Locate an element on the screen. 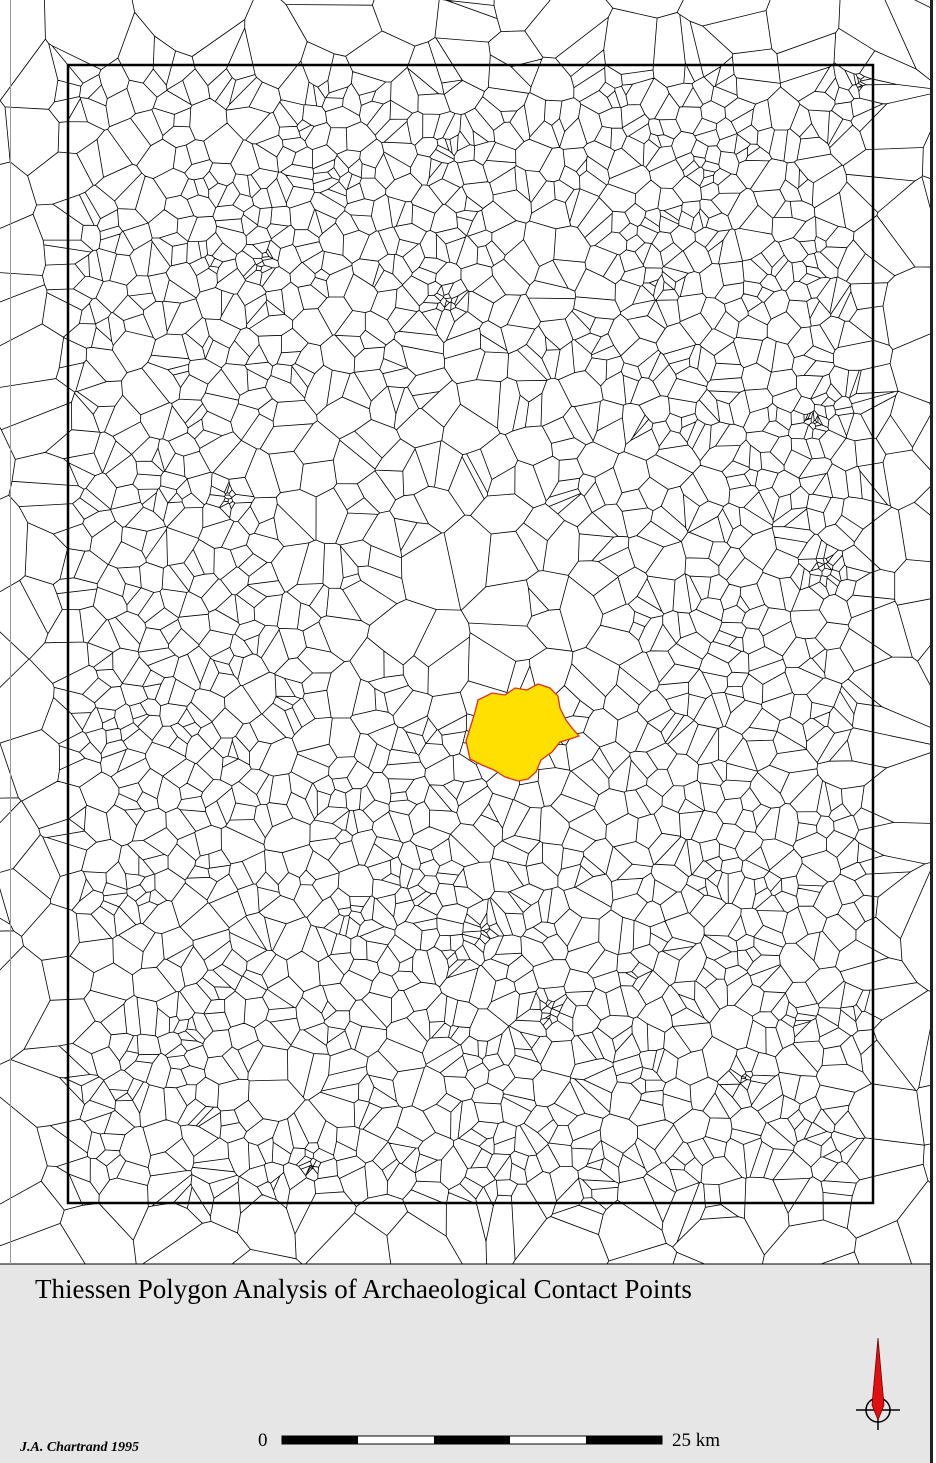 This screenshot has width=936, height=1463. highlighted-polygon is located at coordinates (523, 732).